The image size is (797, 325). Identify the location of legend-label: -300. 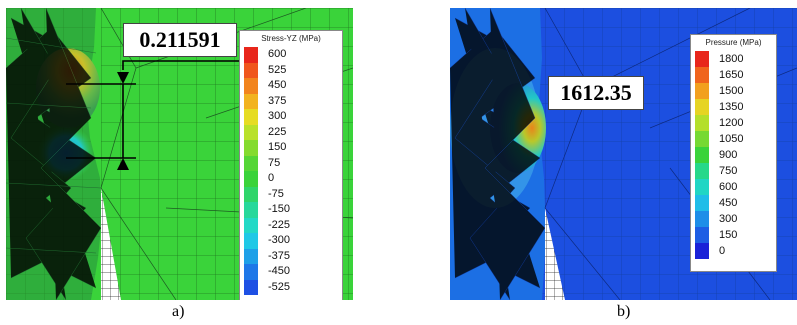
(279, 240).